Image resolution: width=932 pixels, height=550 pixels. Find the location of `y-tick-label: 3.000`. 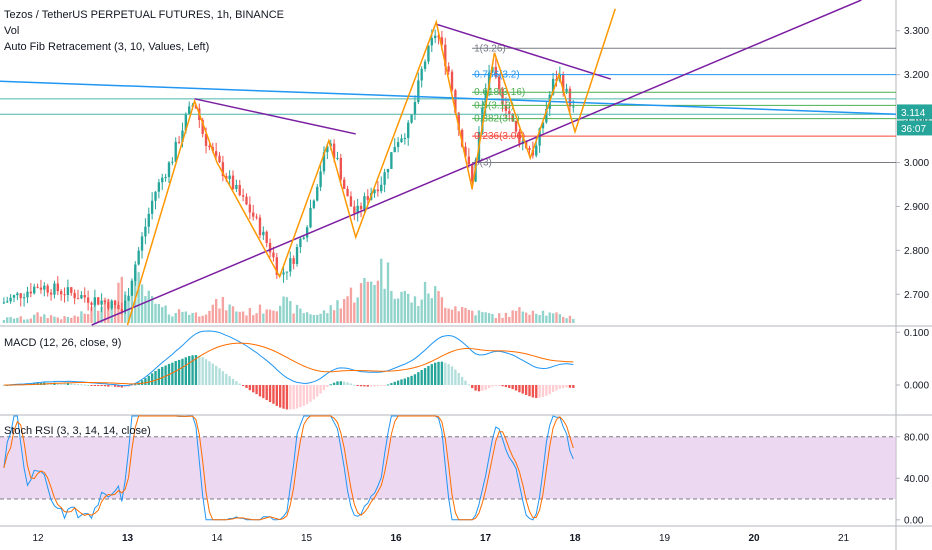

y-tick-label: 3.000 is located at coordinates (916, 163).